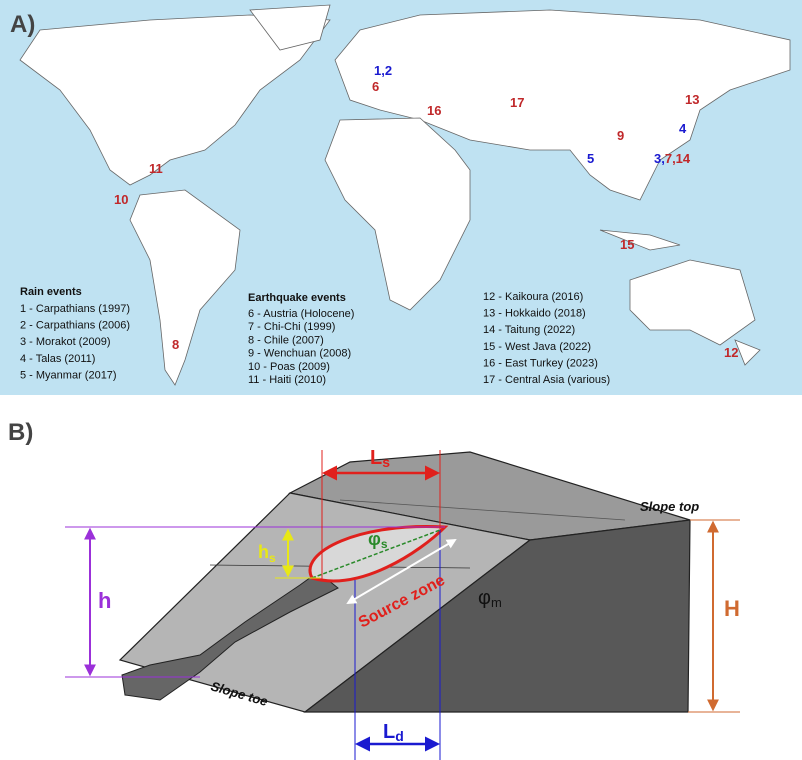  What do you see at coordinates (104, 600) in the screenshot?
I see `h-label: h` at bounding box center [104, 600].